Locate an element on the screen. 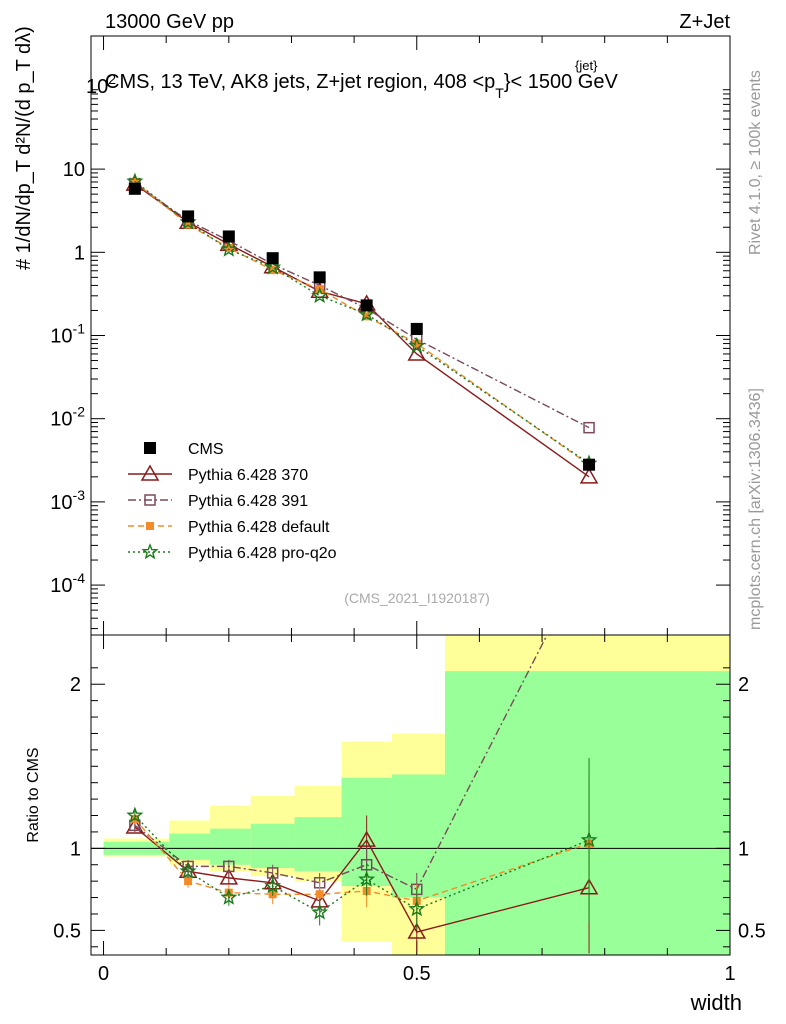 This screenshot has height=1024, width=786. top-ytick-label: 1 is located at coordinates (79, 253).